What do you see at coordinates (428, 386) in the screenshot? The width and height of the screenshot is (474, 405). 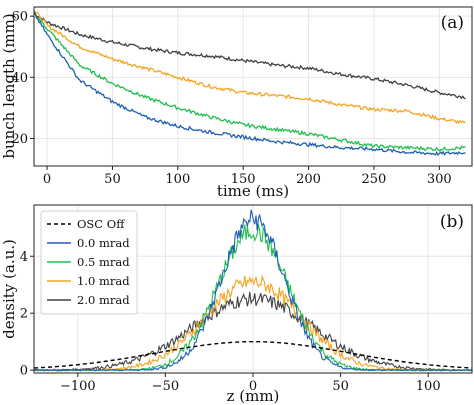 I see `panel-b-xtick-label: 100` at bounding box center [428, 386].